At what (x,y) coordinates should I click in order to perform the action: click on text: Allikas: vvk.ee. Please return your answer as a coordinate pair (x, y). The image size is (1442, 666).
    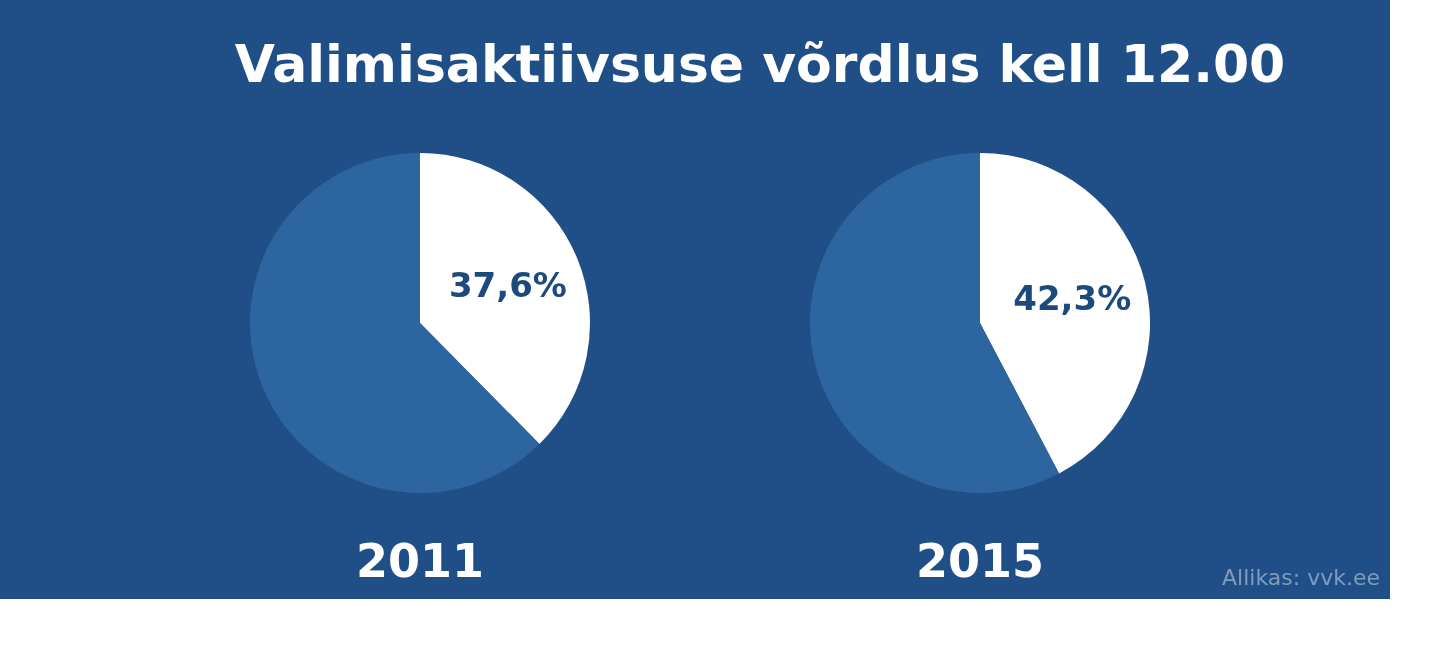
    Looking at the image, I should click on (1301, 577).